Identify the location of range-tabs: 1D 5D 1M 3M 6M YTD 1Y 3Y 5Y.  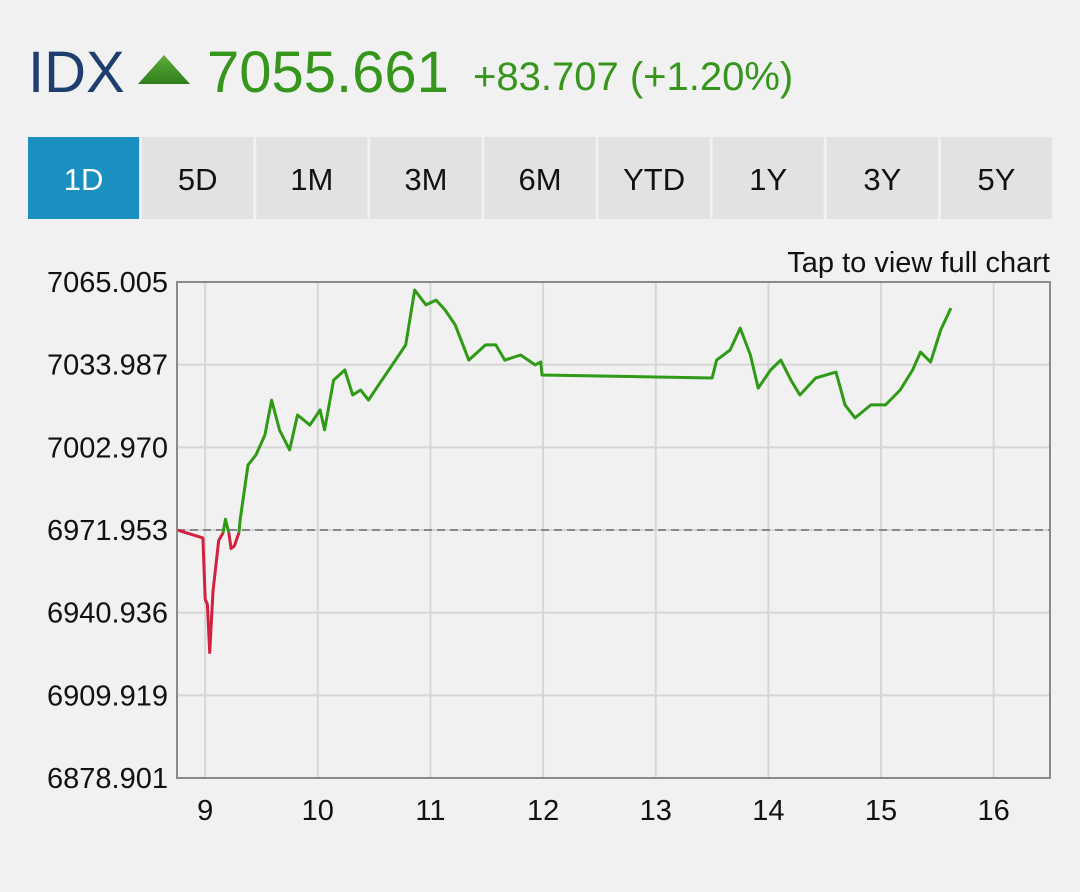
(540, 178).